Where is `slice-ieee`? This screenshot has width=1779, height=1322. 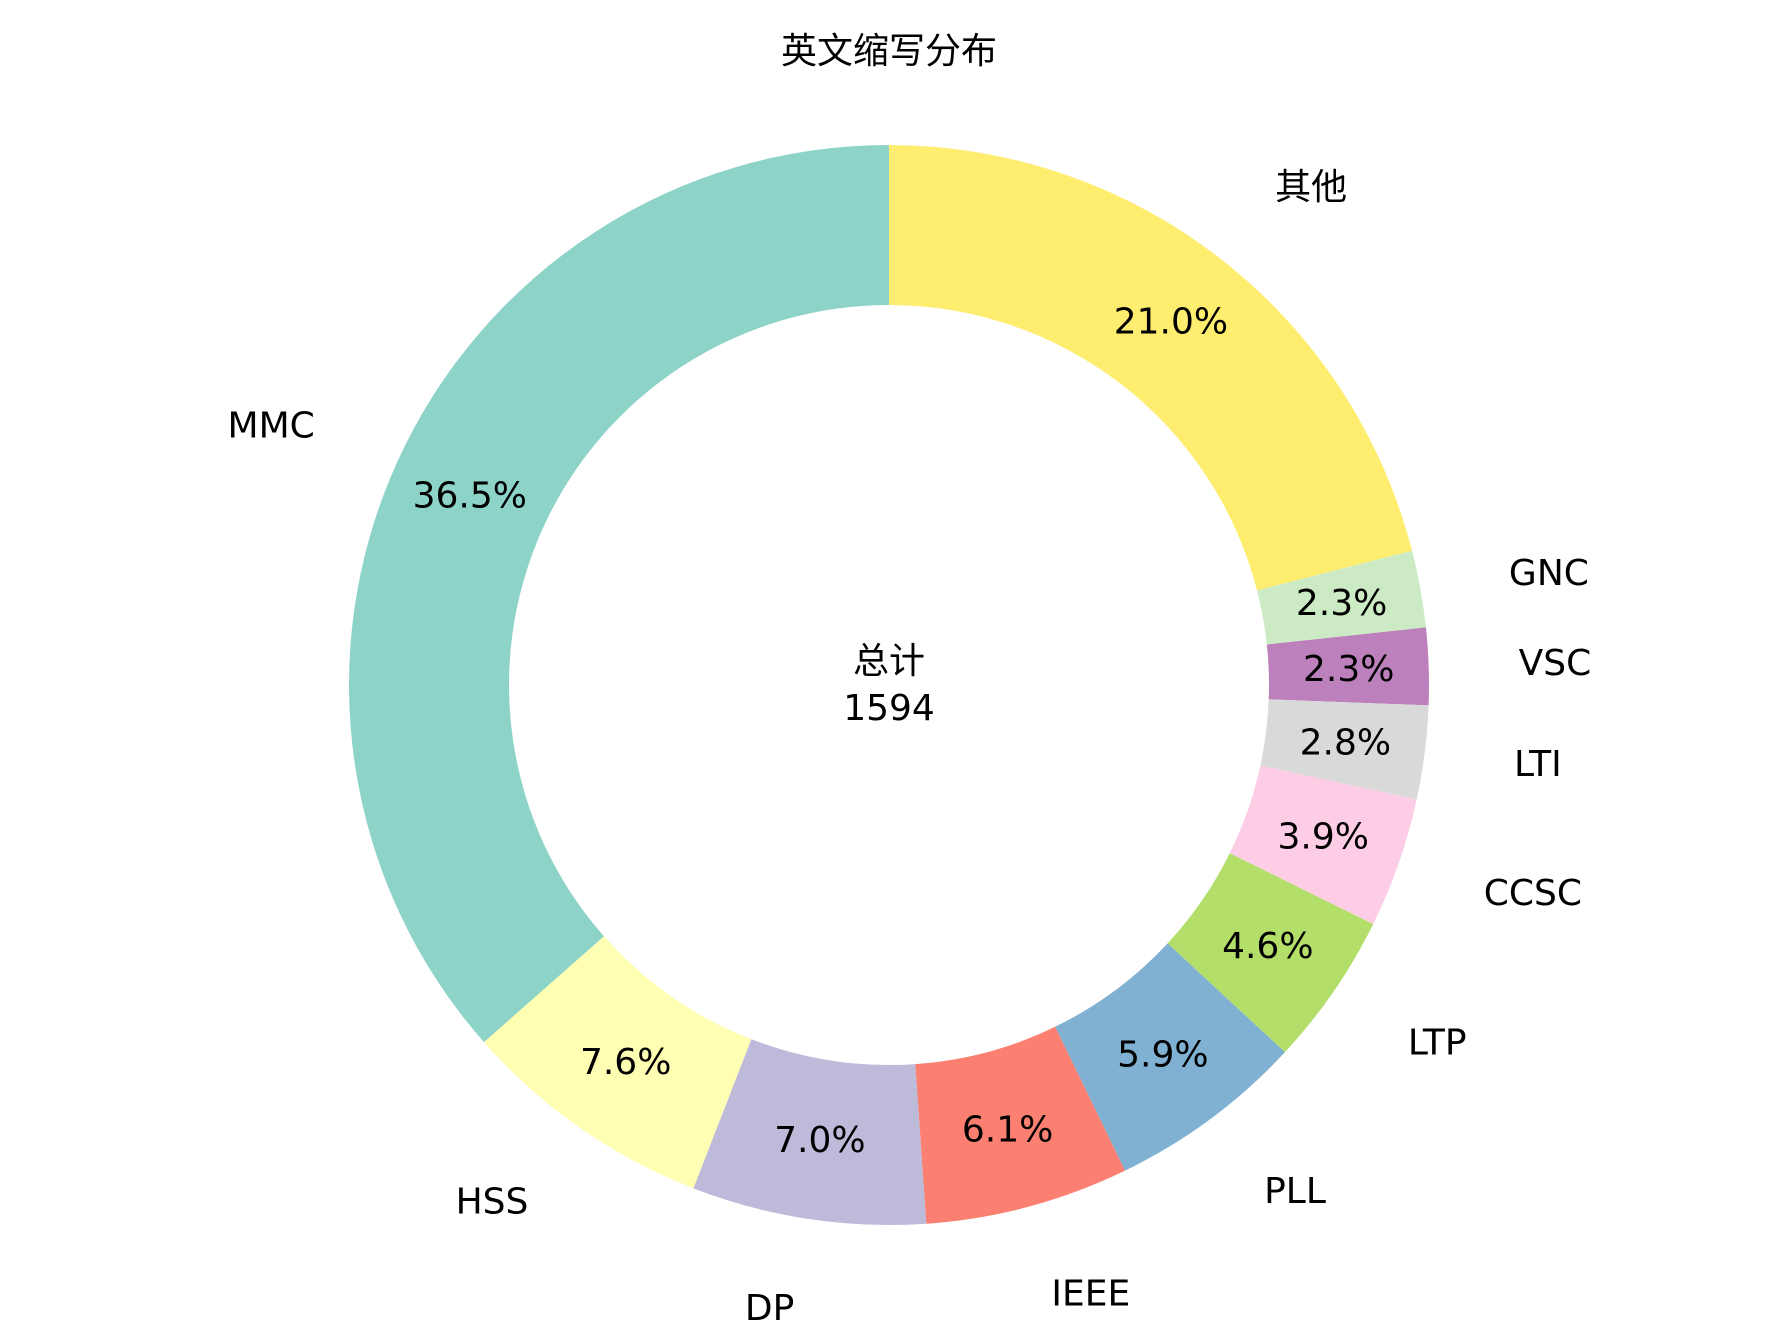 slice-ieee is located at coordinates (1020, 1125).